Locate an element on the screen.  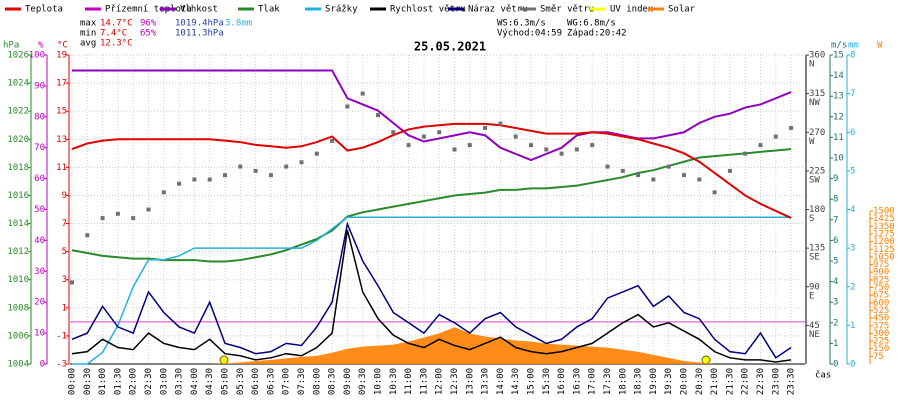
y-tick-label: 180 is located at coordinates (817, 210).